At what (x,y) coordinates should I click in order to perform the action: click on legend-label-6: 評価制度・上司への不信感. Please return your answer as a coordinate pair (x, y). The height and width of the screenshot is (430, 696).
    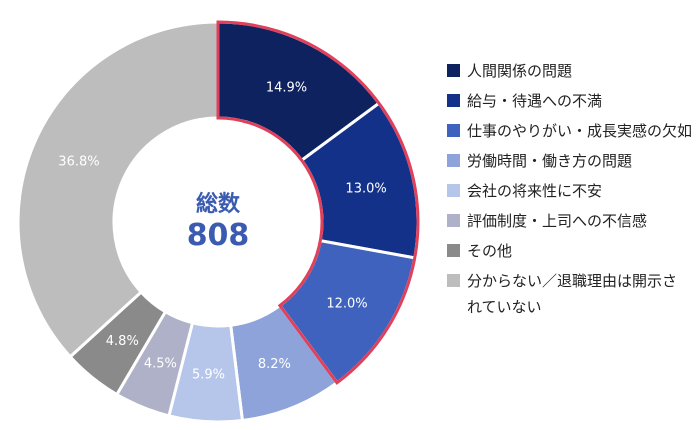
    Looking at the image, I should click on (557, 221).